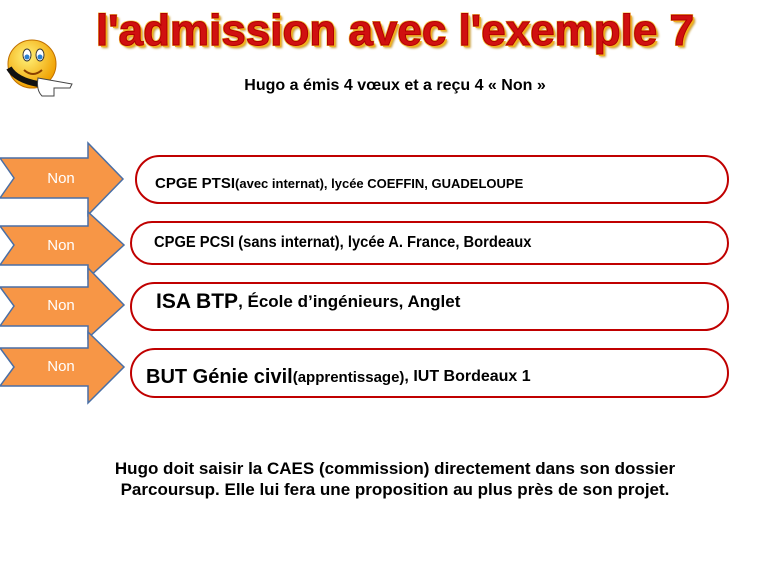  What do you see at coordinates (467, 376) in the screenshot?
I see `wish-detail: , IUT Bordeaux 1` at bounding box center [467, 376].